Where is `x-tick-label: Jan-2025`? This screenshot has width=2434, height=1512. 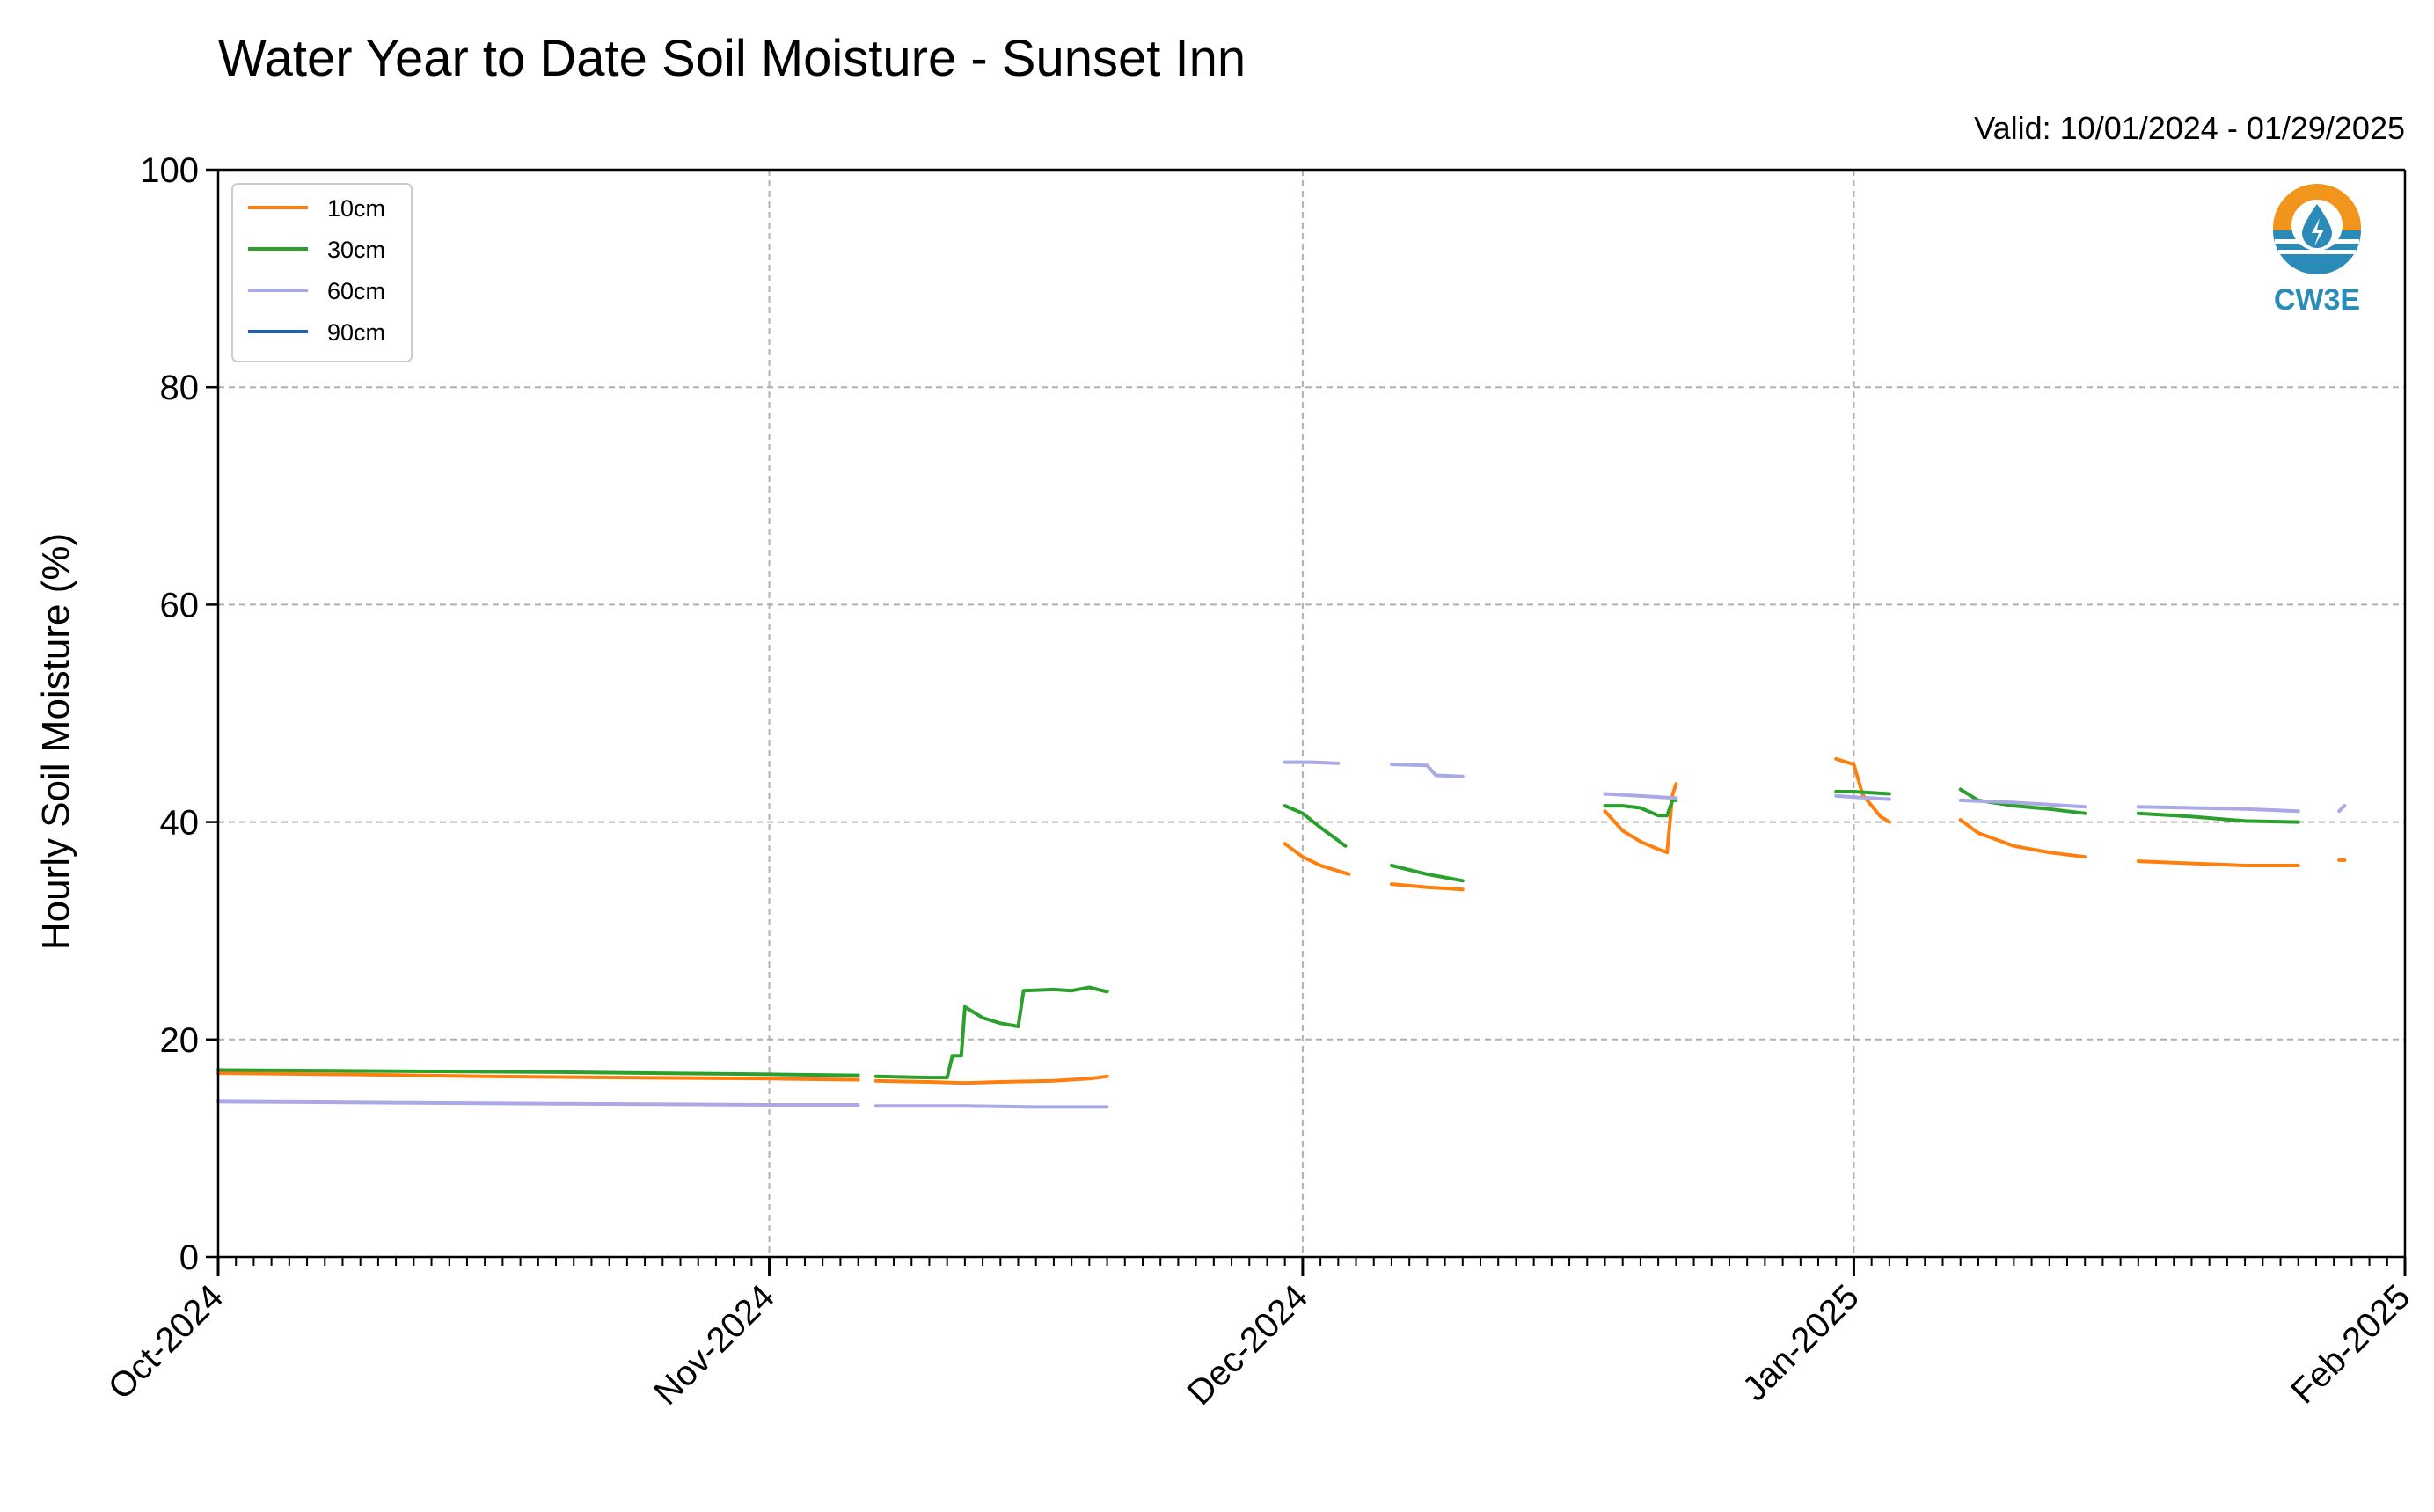
x-tick-label: Jan-2025 is located at coordinates (1801, 1342).